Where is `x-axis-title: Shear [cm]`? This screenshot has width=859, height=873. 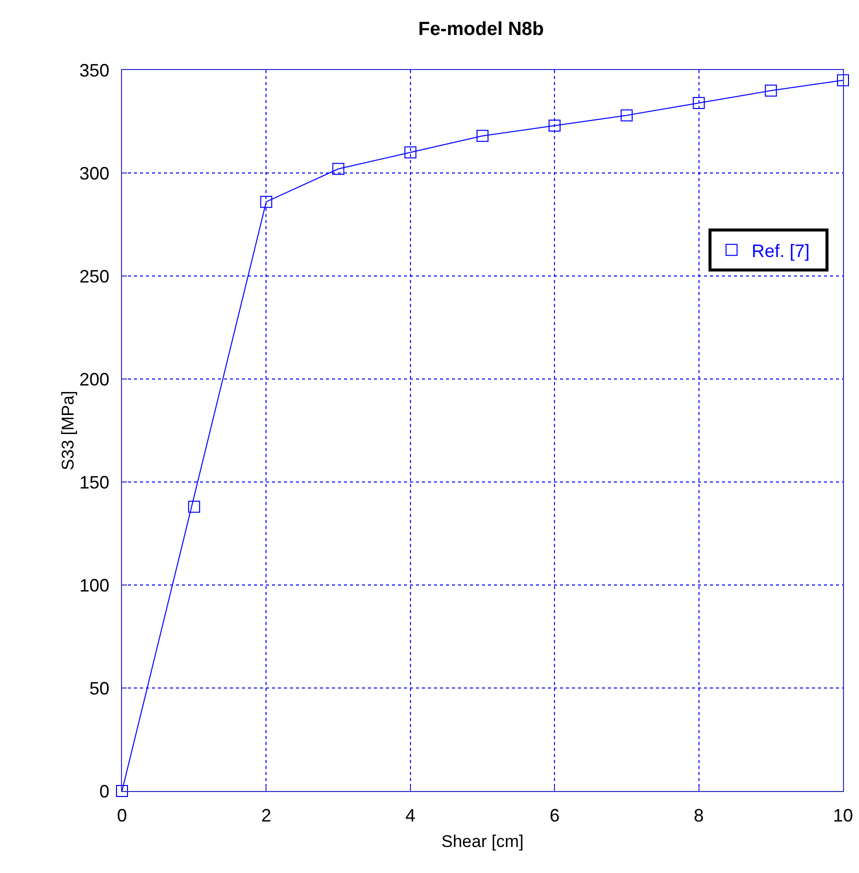 x-axis-title: Shear [cm] is located at coordinates (482, 841).